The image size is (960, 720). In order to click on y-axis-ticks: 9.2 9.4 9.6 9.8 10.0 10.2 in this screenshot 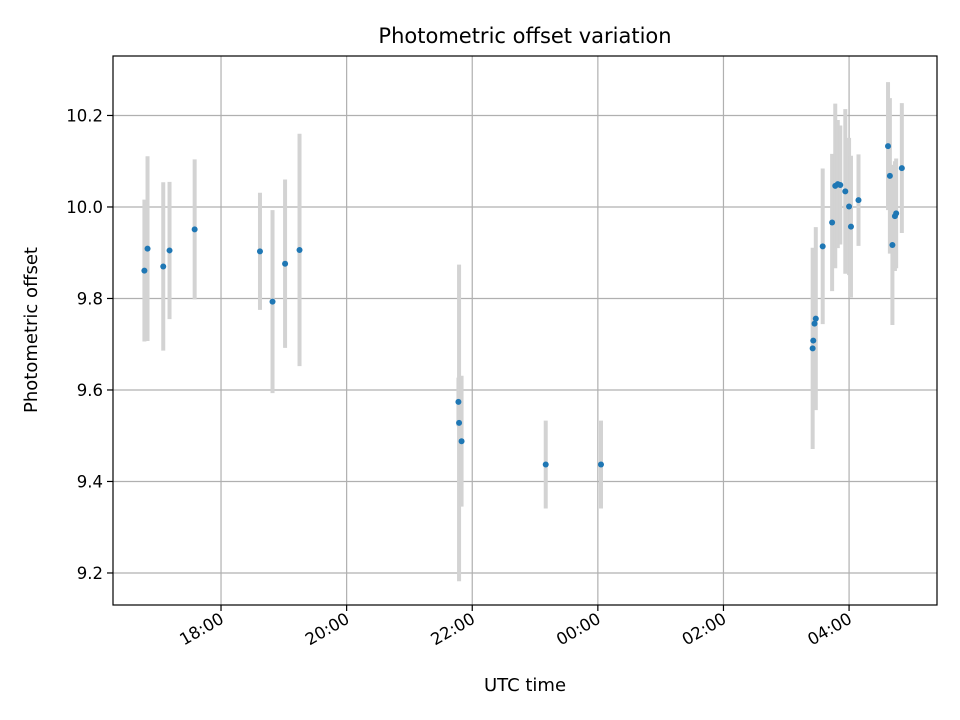, I will do `click(89, 344)`.